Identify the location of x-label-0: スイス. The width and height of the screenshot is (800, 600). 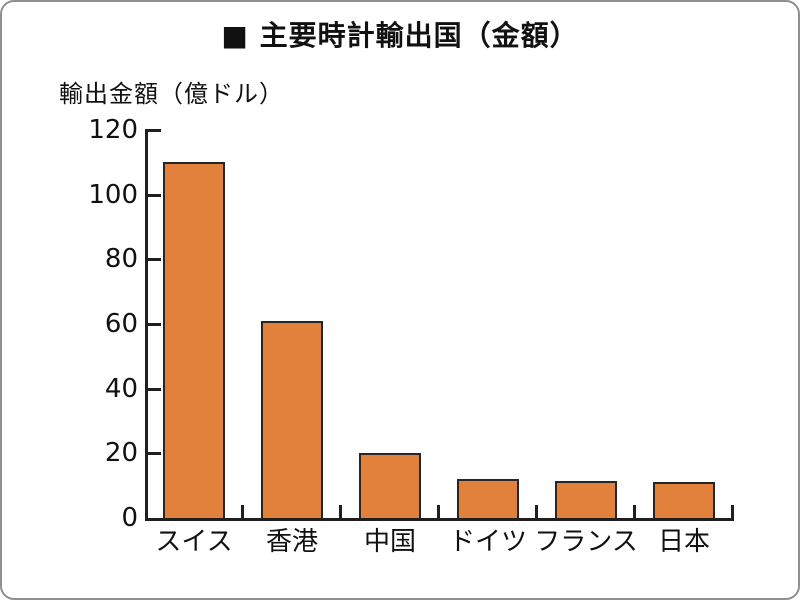
(194, 542).